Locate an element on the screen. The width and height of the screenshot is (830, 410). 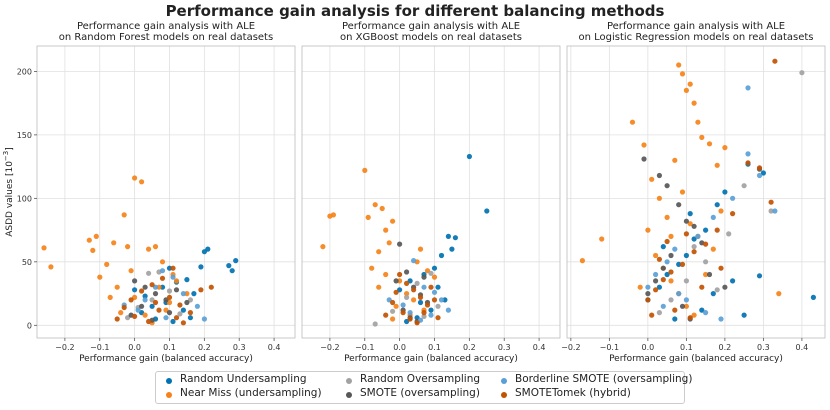
series-borderline-smote-oversampling- is located at coordinates (164, 295).